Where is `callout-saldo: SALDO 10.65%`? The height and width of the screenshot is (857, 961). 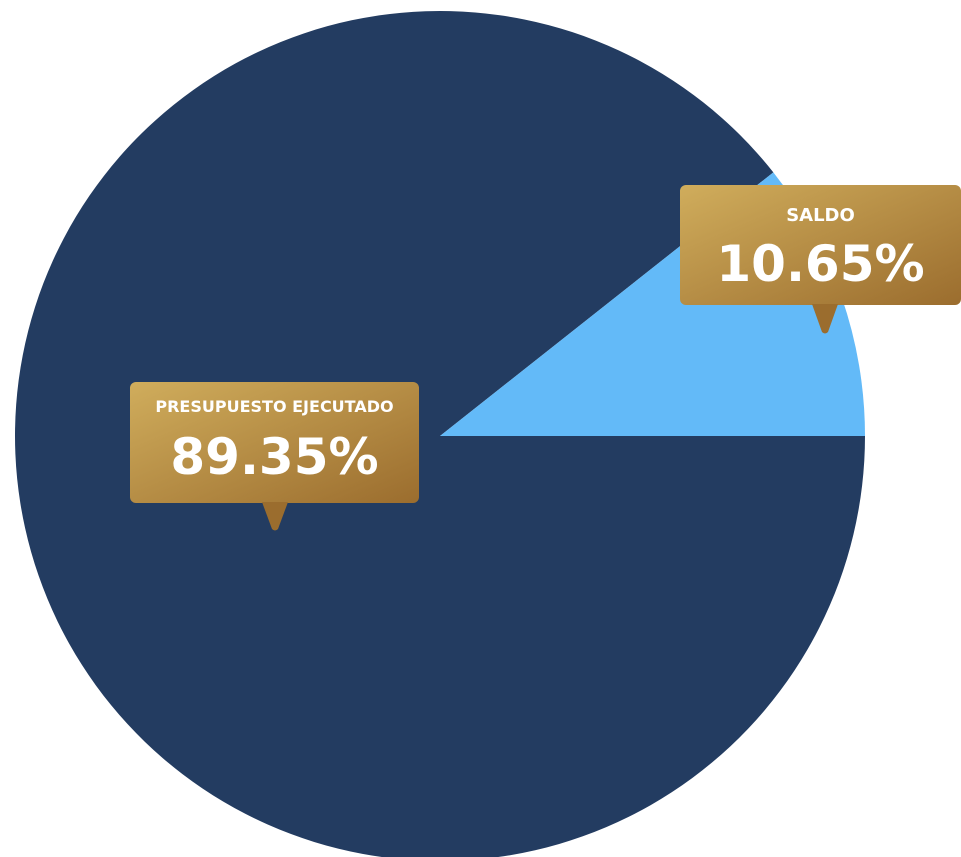
callout-saldo: SALDO 10.65% is located at coordinates (820, 259).